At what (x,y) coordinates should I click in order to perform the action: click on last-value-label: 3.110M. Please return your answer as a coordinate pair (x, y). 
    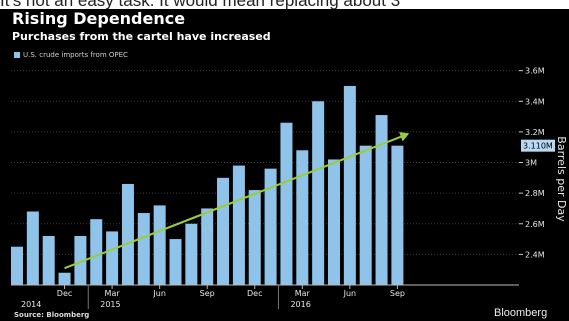
    Looking at the image, I should click on (538, 146).